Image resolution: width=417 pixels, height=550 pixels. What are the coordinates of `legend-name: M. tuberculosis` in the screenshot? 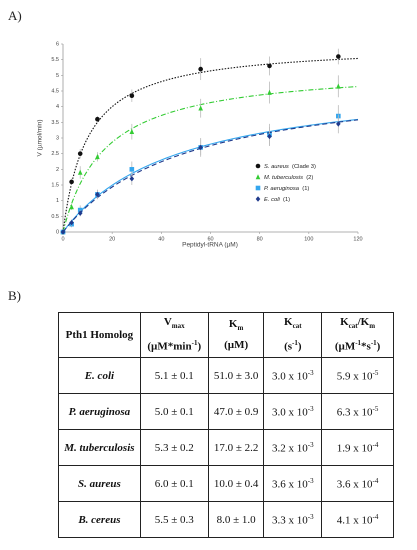 It's located at (283, 178).